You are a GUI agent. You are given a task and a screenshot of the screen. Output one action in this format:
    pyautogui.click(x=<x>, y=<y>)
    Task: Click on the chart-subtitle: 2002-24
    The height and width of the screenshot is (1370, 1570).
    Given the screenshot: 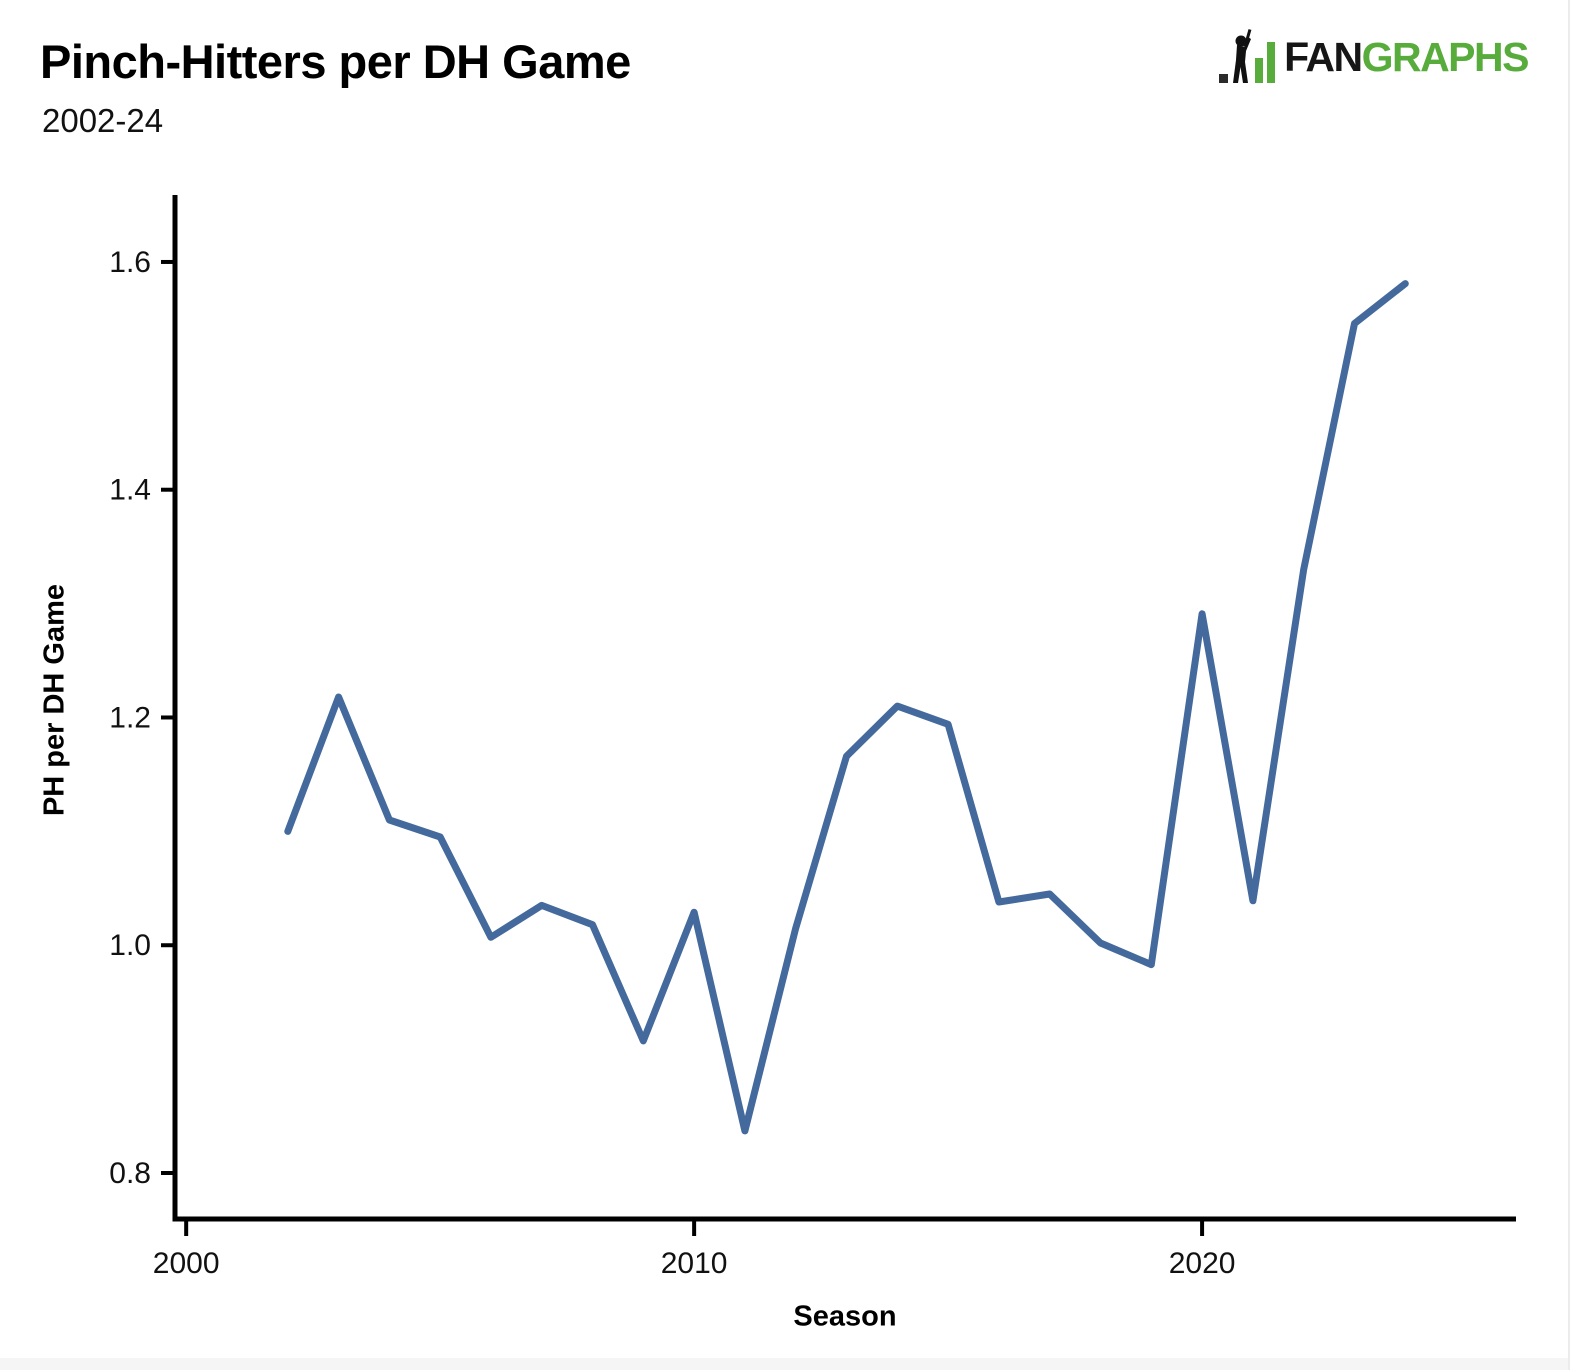 What is the action you would take?
    pyautogui.click(x=103, y=120)
    